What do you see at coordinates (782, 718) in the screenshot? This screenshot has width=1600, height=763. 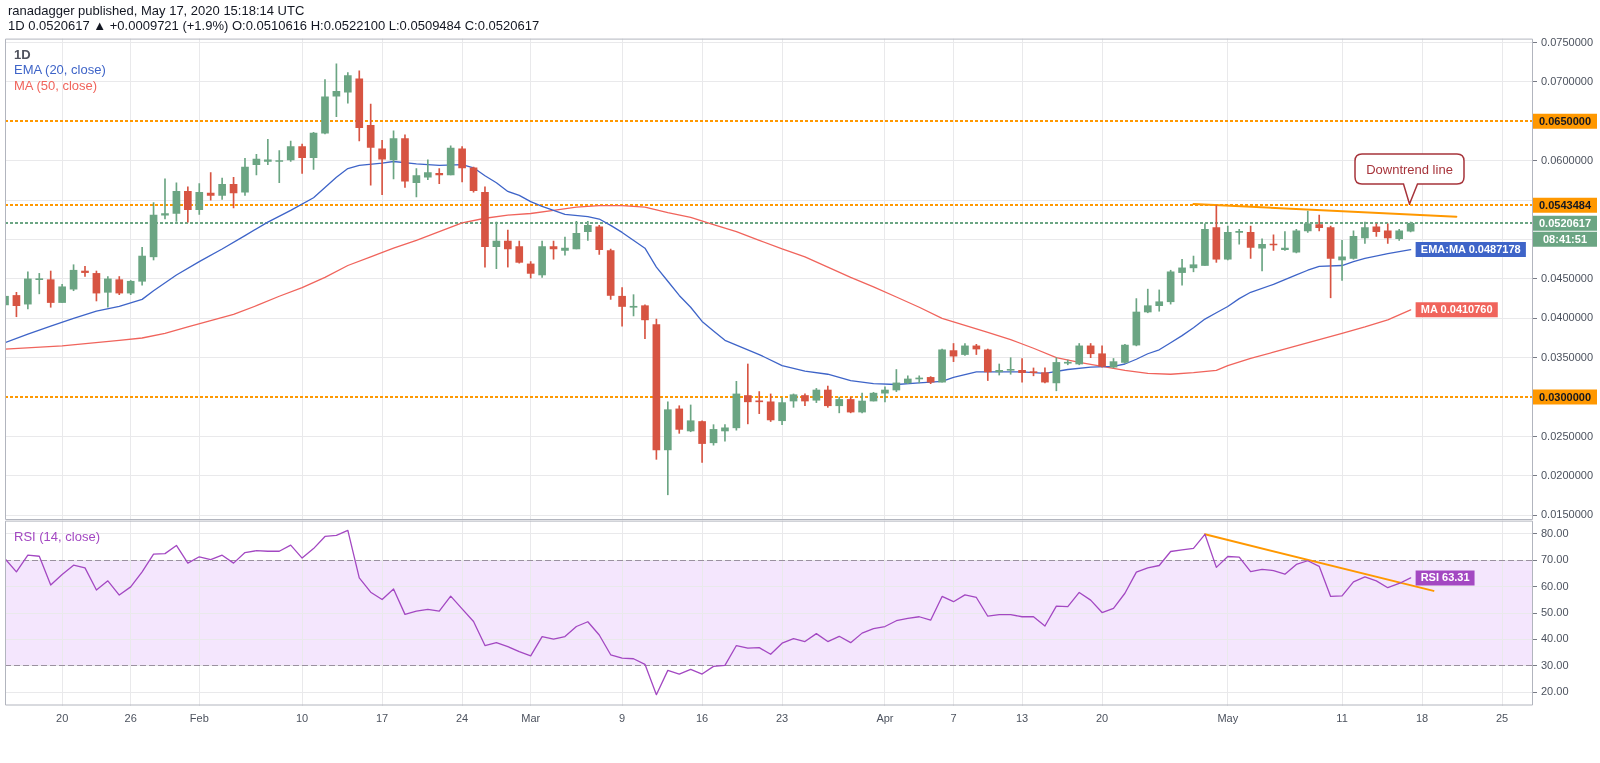 I see `x-tick-label: 23` at bounding box center [782, 718].